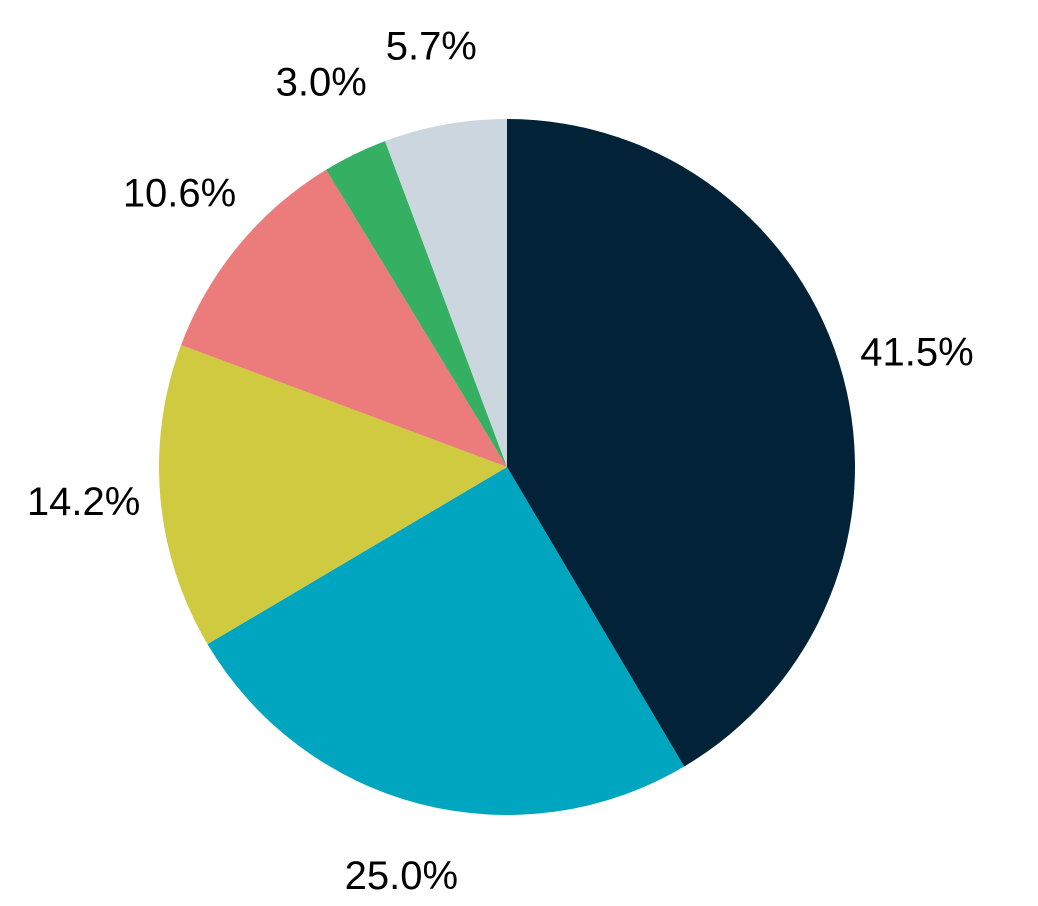 Image resolution: width=1038 pixels, height=906 pixels. Describe the element at coordinates (916, 352) in the screenshot. I see `data-label: 41.5%` at that location.